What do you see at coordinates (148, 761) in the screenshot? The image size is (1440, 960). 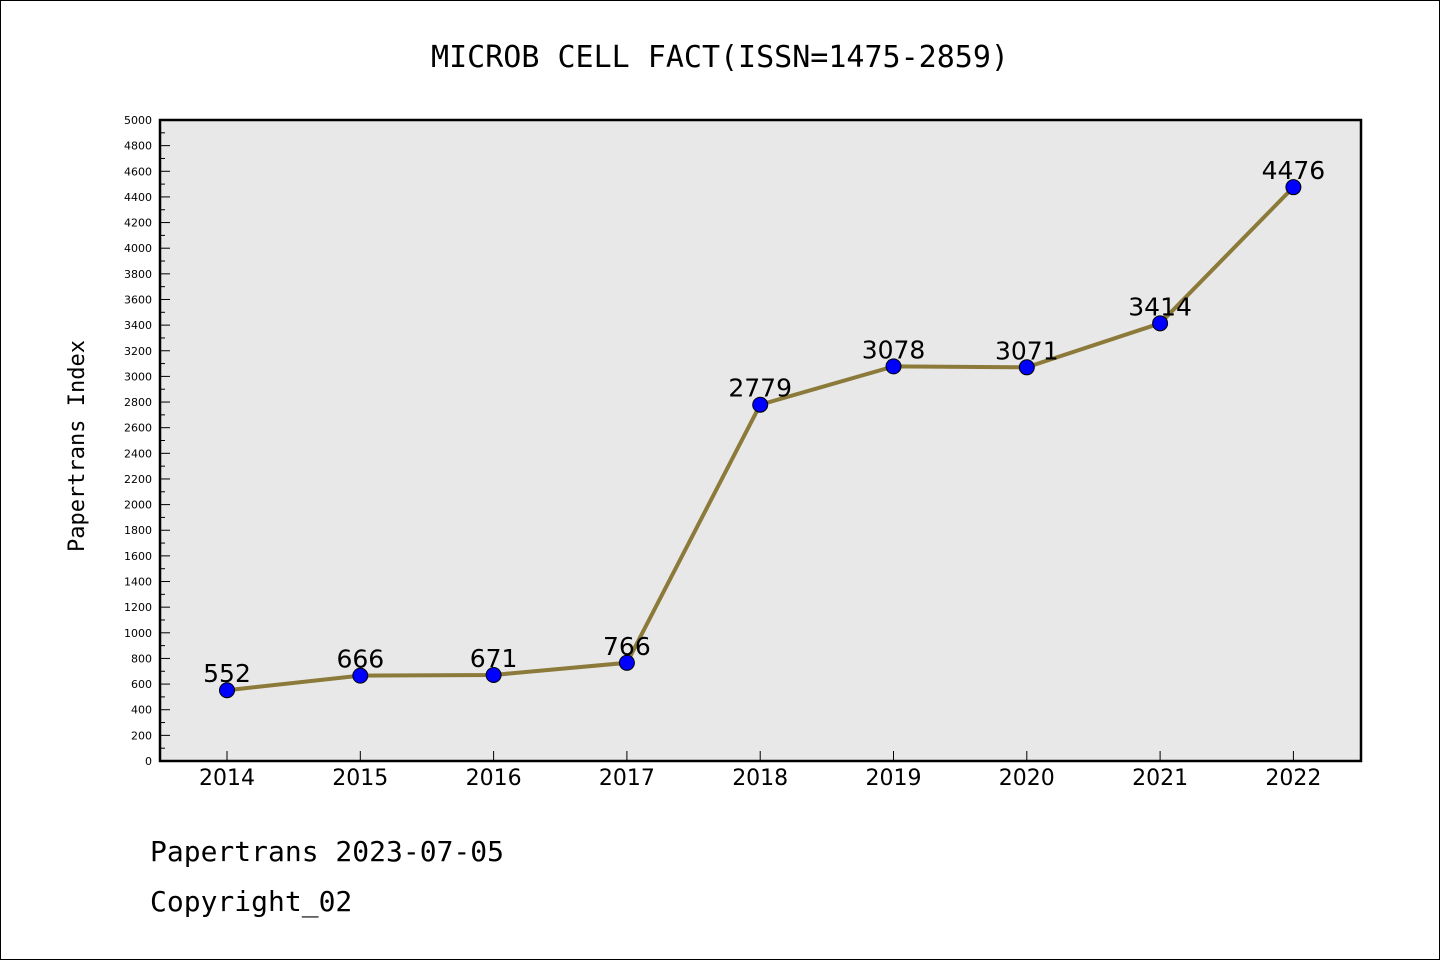 I see `y-tick-label: 0` at bounding box center [148, 761].